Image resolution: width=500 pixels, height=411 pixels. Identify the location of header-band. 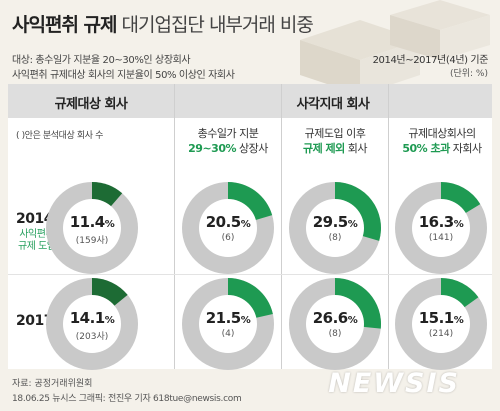
(250, 101).